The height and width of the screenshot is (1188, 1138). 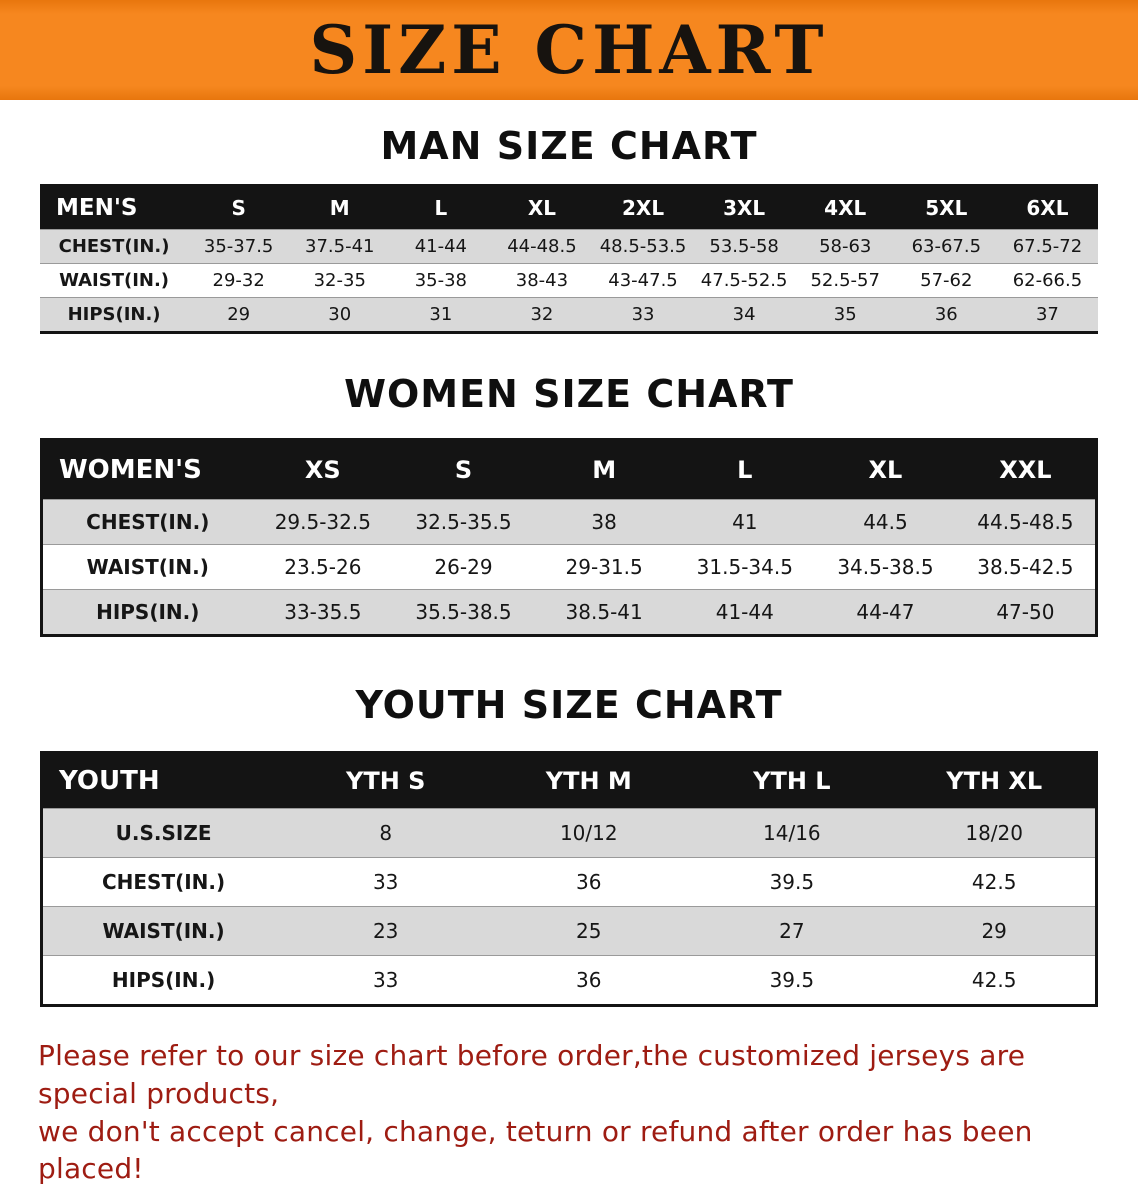 What do you see at coordinates (745, 522) in the screenshot?
I see `size-value-cell: 41` at bounding box center [745, 522].